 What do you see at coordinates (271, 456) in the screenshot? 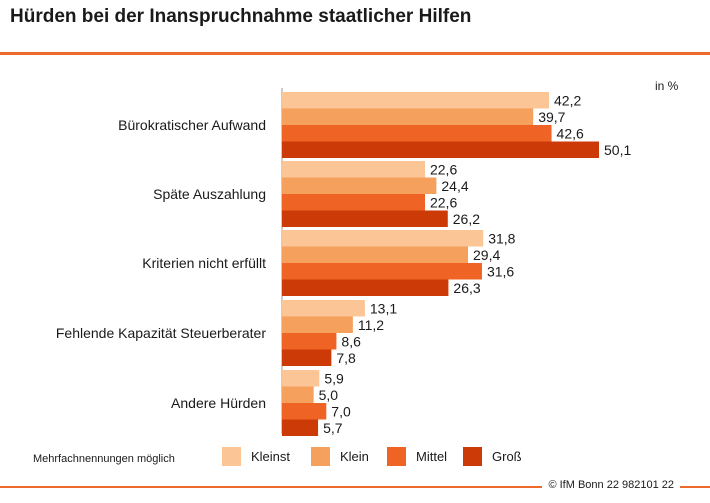
I see `legend-label-kleinst: Kleinst` at bounding box center [271, 456].